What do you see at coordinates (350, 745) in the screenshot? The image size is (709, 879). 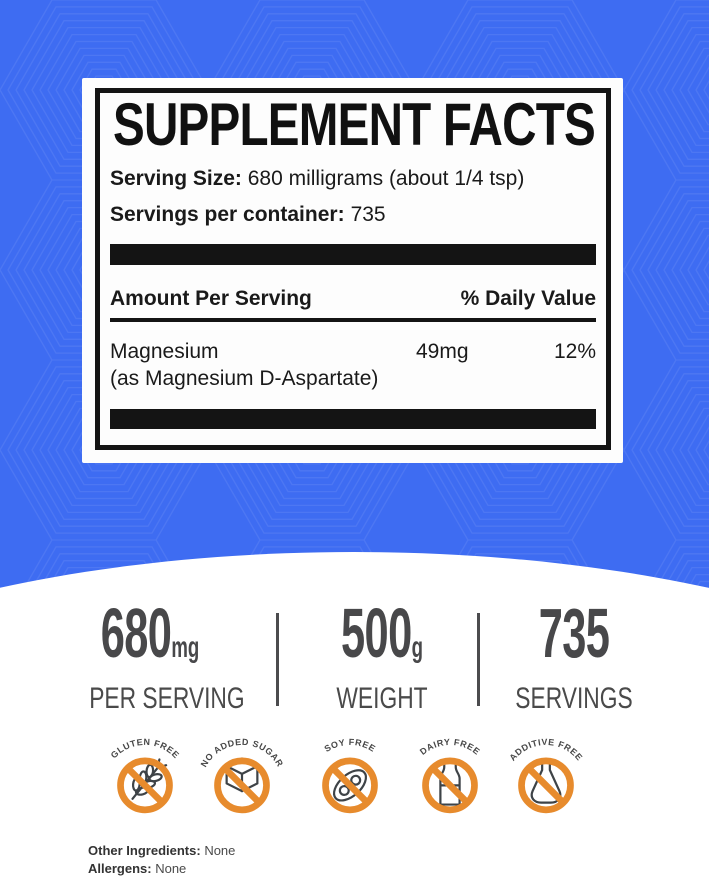 I see `svg-text: SOY FREE` at bounding box center [350, 745].